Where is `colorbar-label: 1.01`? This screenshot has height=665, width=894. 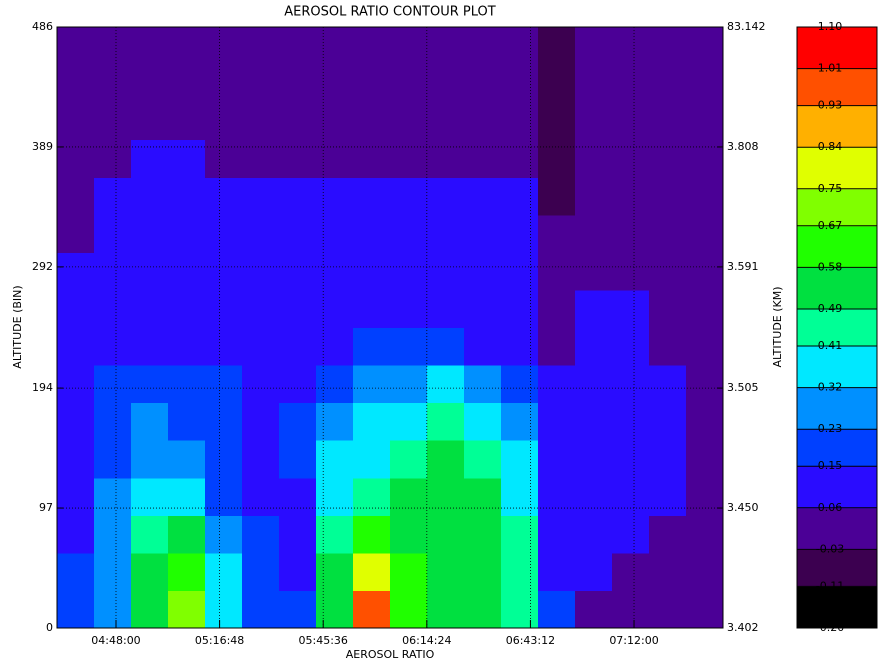
colorbar-label: 1.01 is located at coordinates (830, 68).